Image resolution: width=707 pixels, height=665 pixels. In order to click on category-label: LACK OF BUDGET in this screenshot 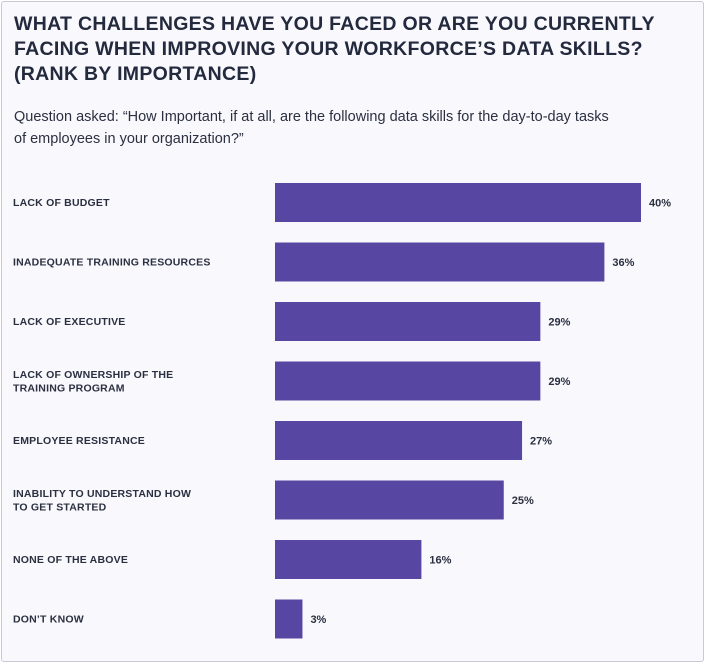, I will do `click(61, 203)`.